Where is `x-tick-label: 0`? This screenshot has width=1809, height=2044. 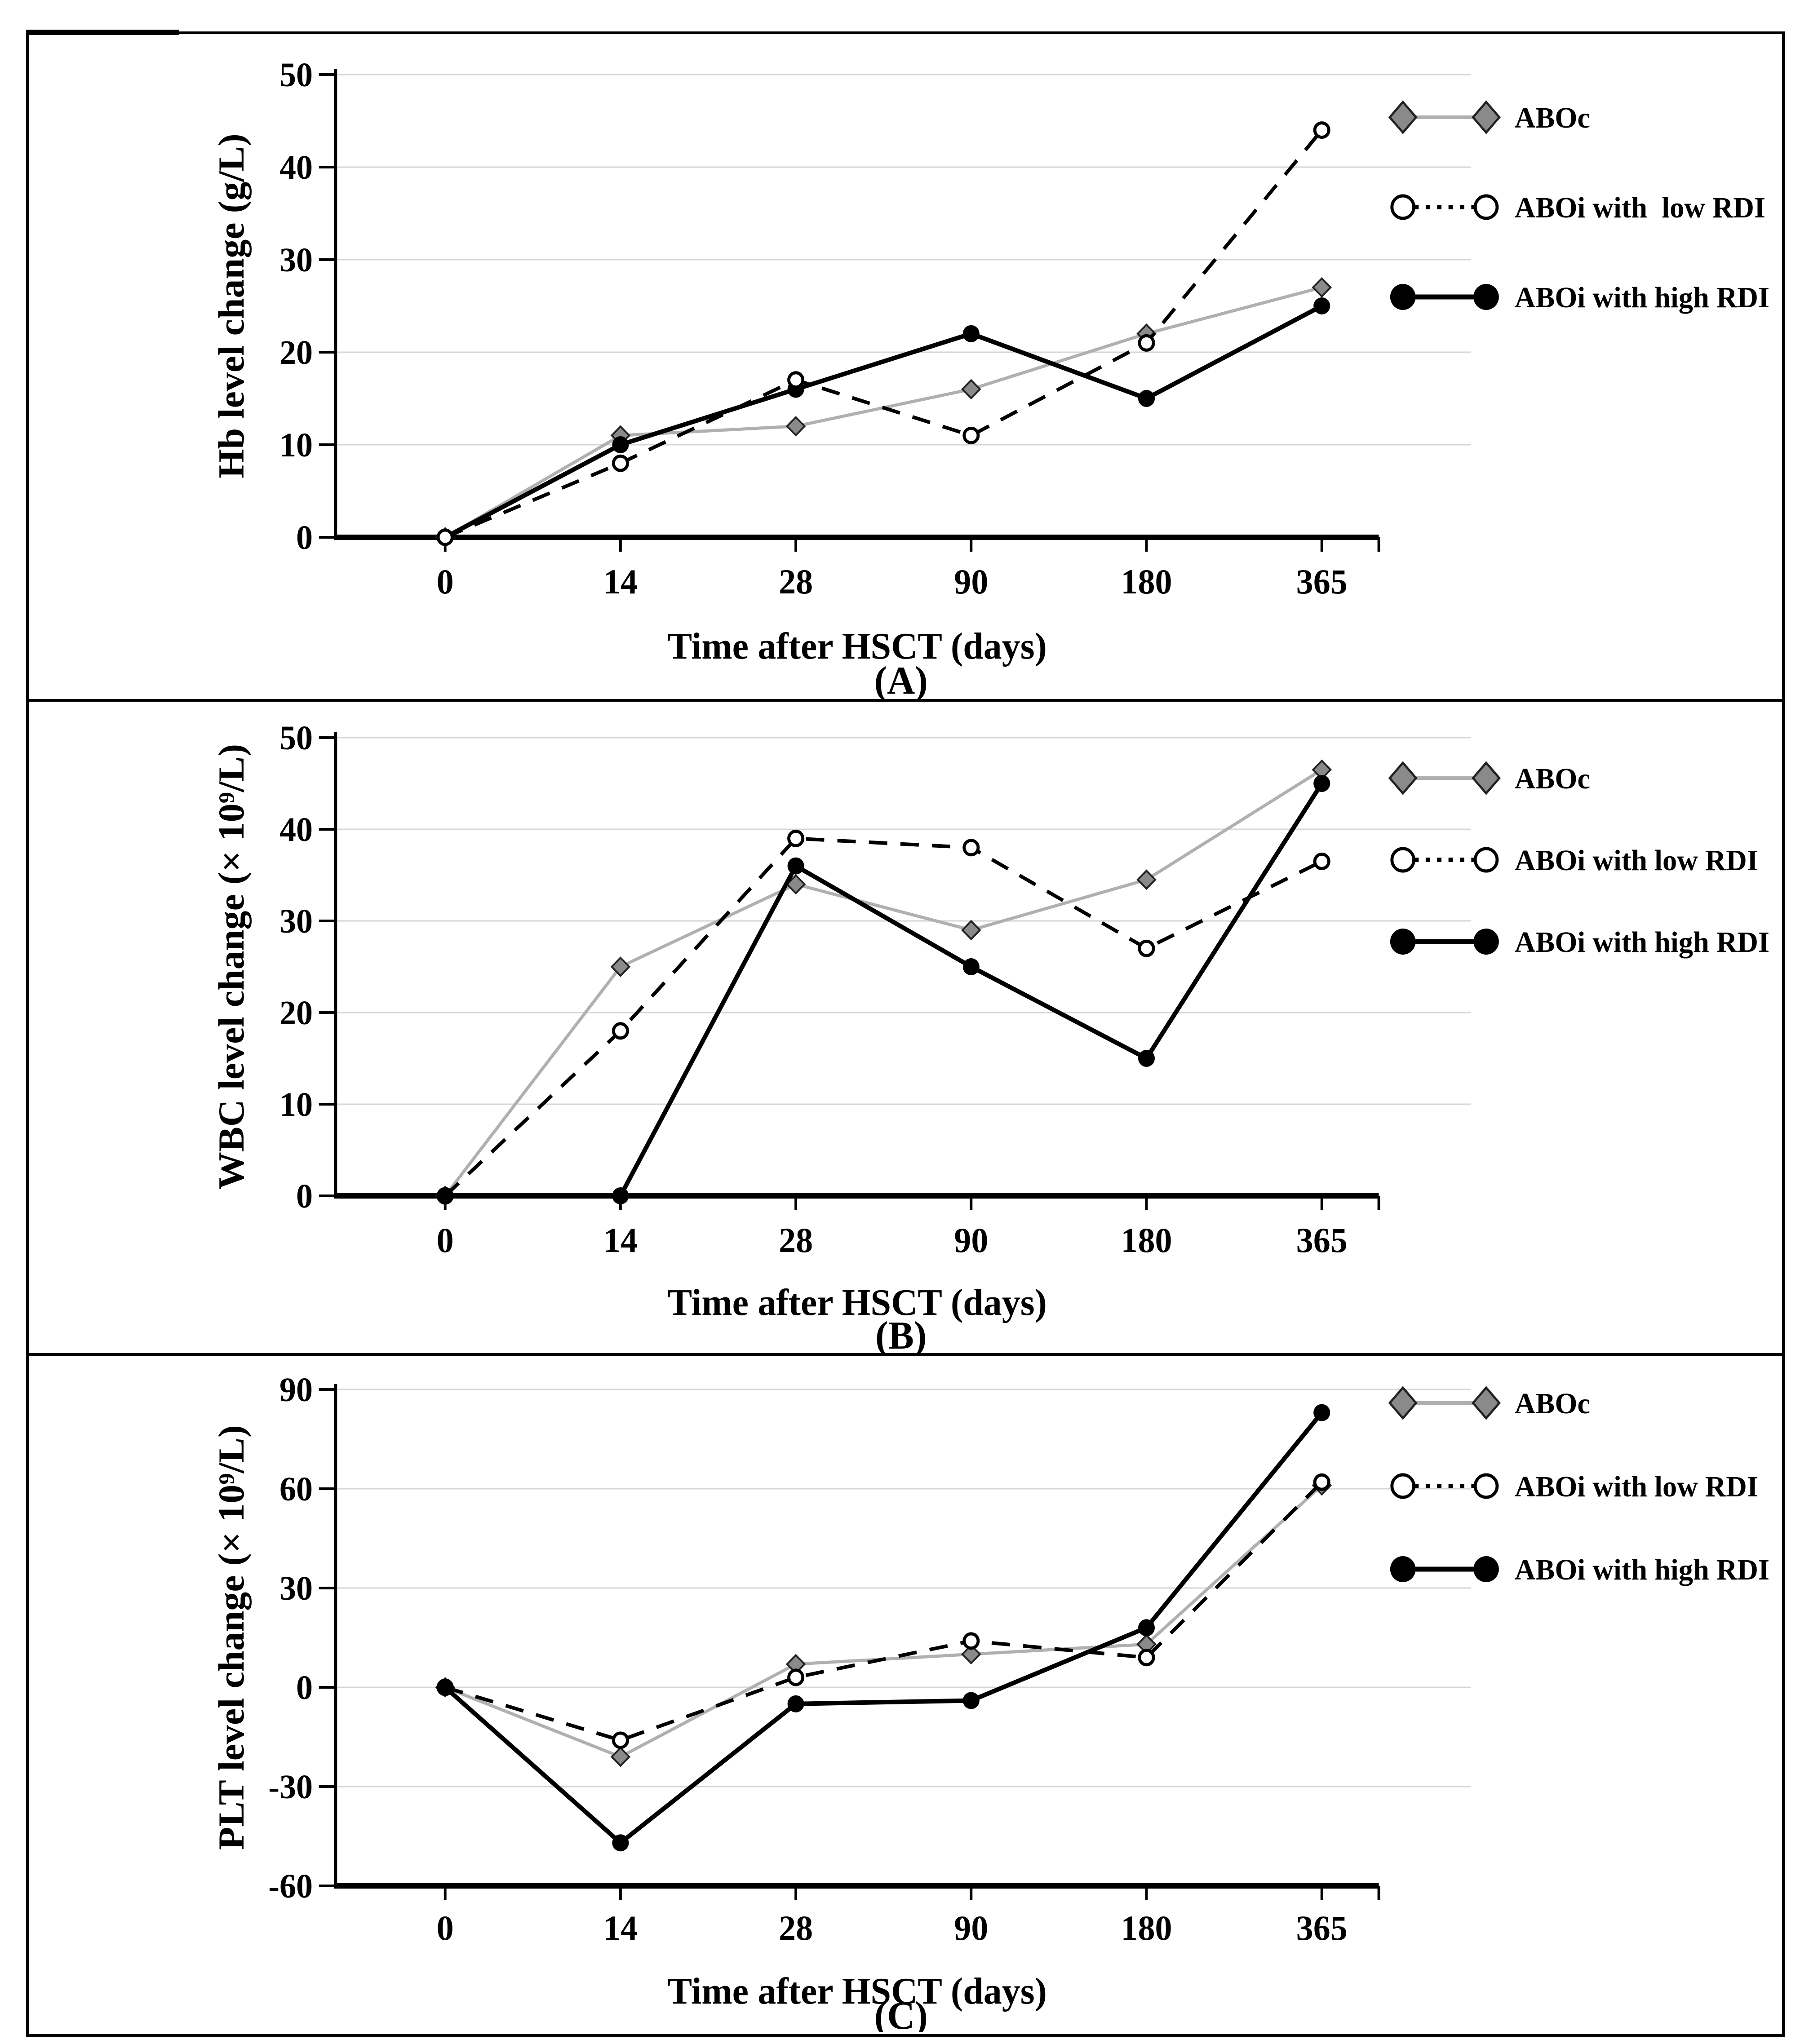 x-tick-label: 0 is located at coordinates (445, 581).